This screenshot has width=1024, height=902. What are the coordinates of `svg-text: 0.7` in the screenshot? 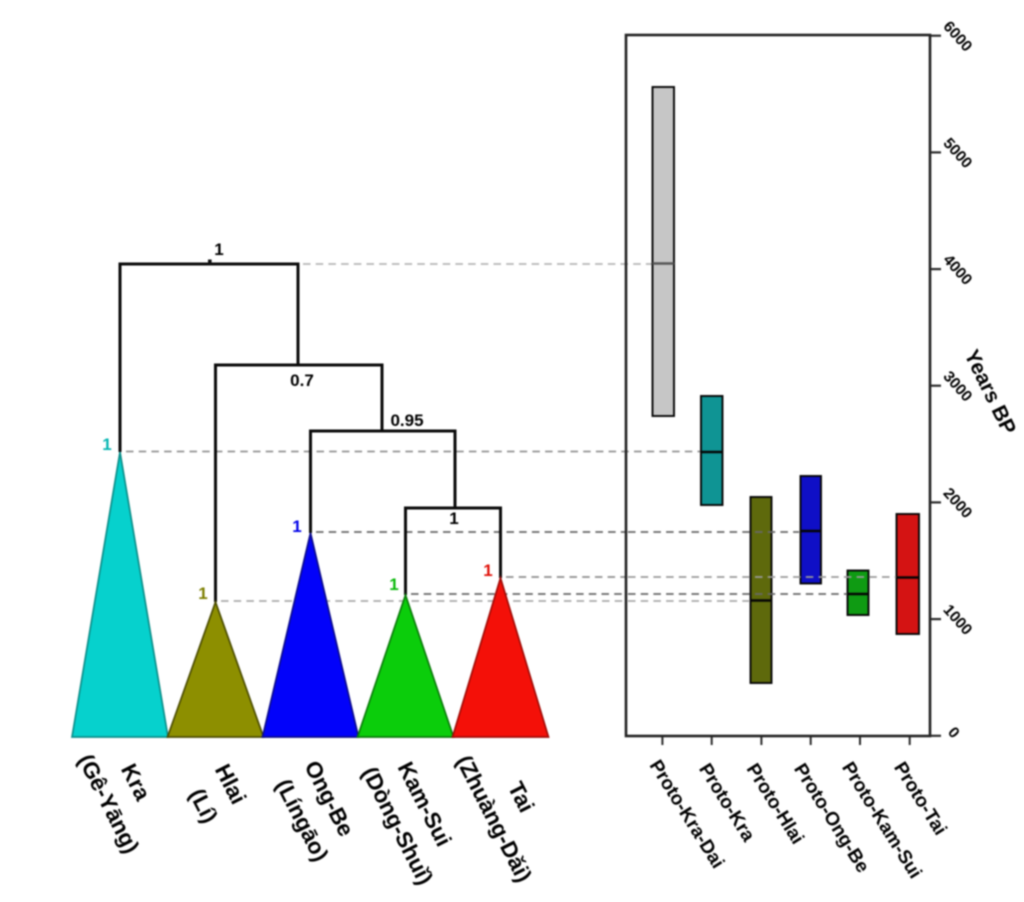 It's located at (302, 380).